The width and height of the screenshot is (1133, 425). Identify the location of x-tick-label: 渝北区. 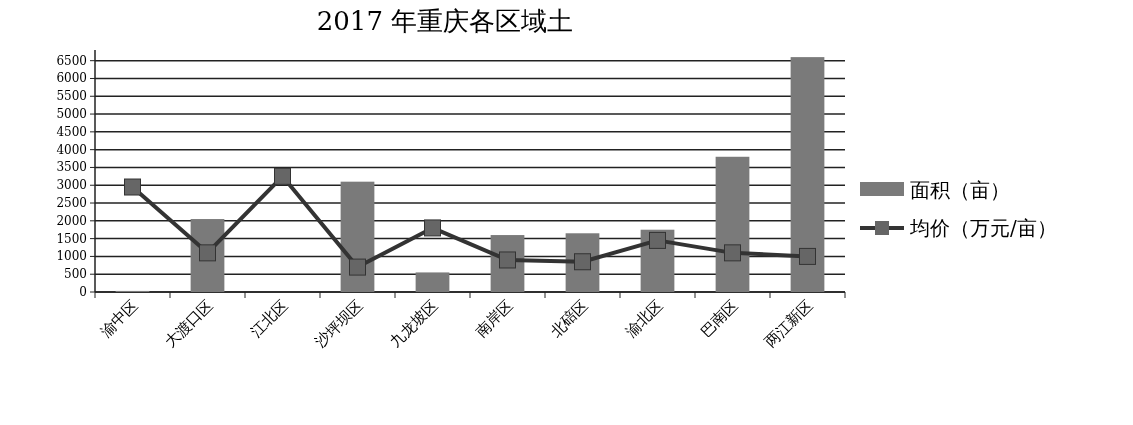
(644, 318).